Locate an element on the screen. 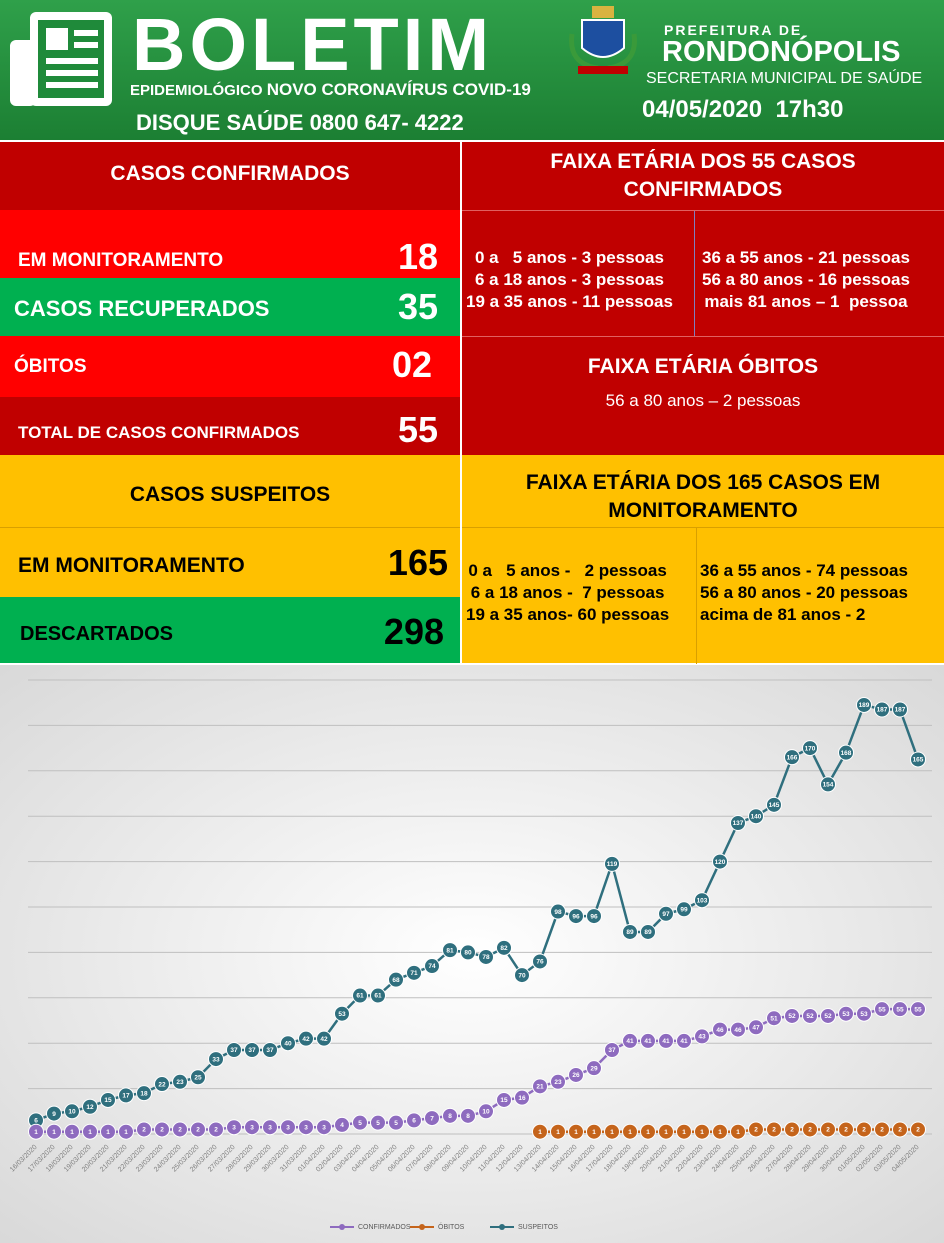  row-value: 02 is located at coordinates (411, 364).